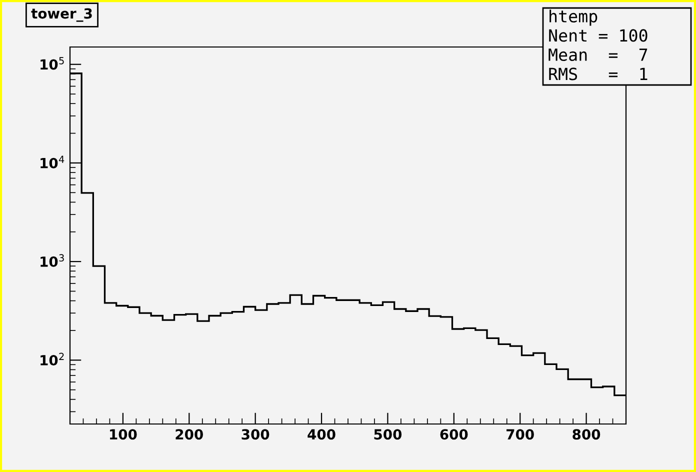 This screenshot has width=696, height=472. I want to click on text: Nent = 100, so click(598, 35).